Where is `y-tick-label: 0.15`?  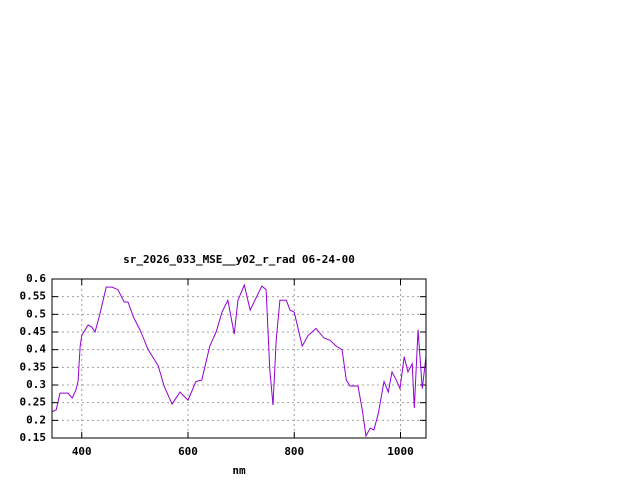 y-tick-label: 0.15 is located at coordinates (33, 437).